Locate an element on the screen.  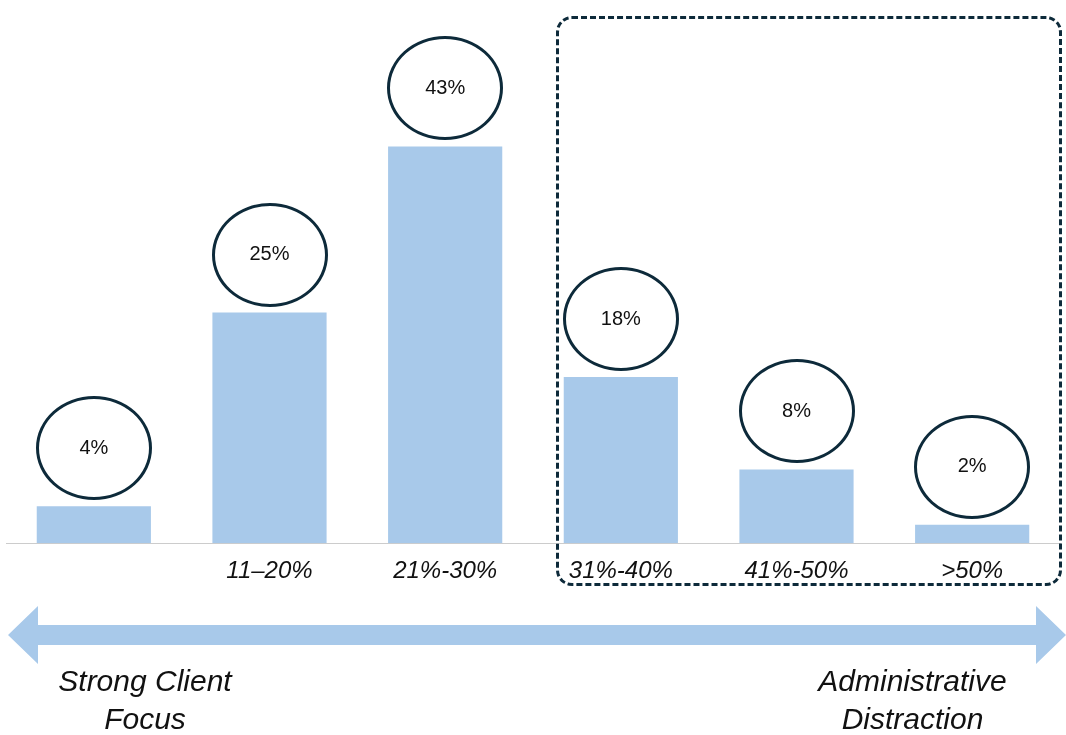
data-label: 4% is located at coordinates (94, 446).